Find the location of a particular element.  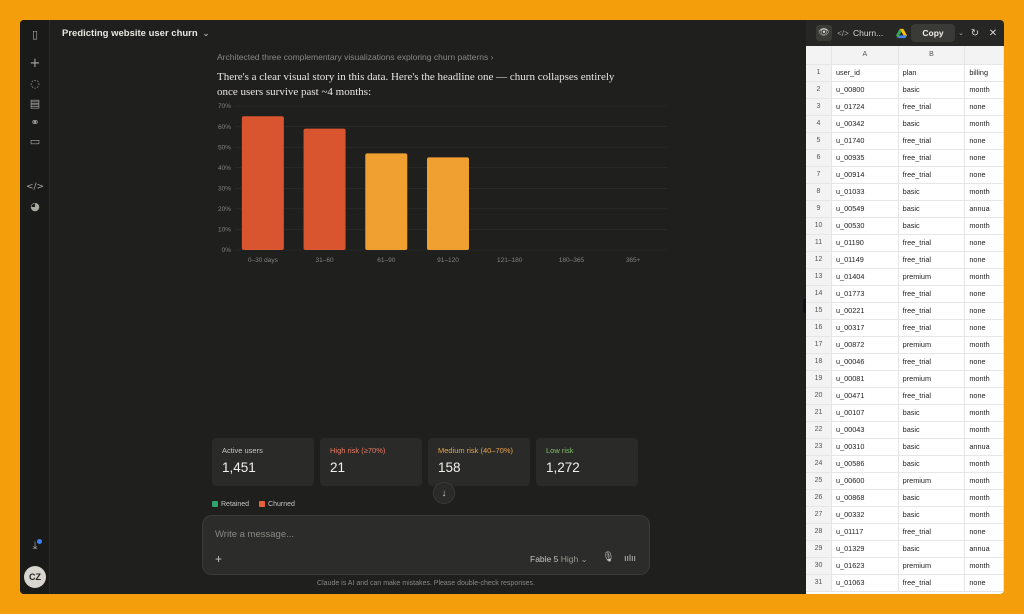

chevron-down-icon: ⌄ is located at coordinates (961, 33).